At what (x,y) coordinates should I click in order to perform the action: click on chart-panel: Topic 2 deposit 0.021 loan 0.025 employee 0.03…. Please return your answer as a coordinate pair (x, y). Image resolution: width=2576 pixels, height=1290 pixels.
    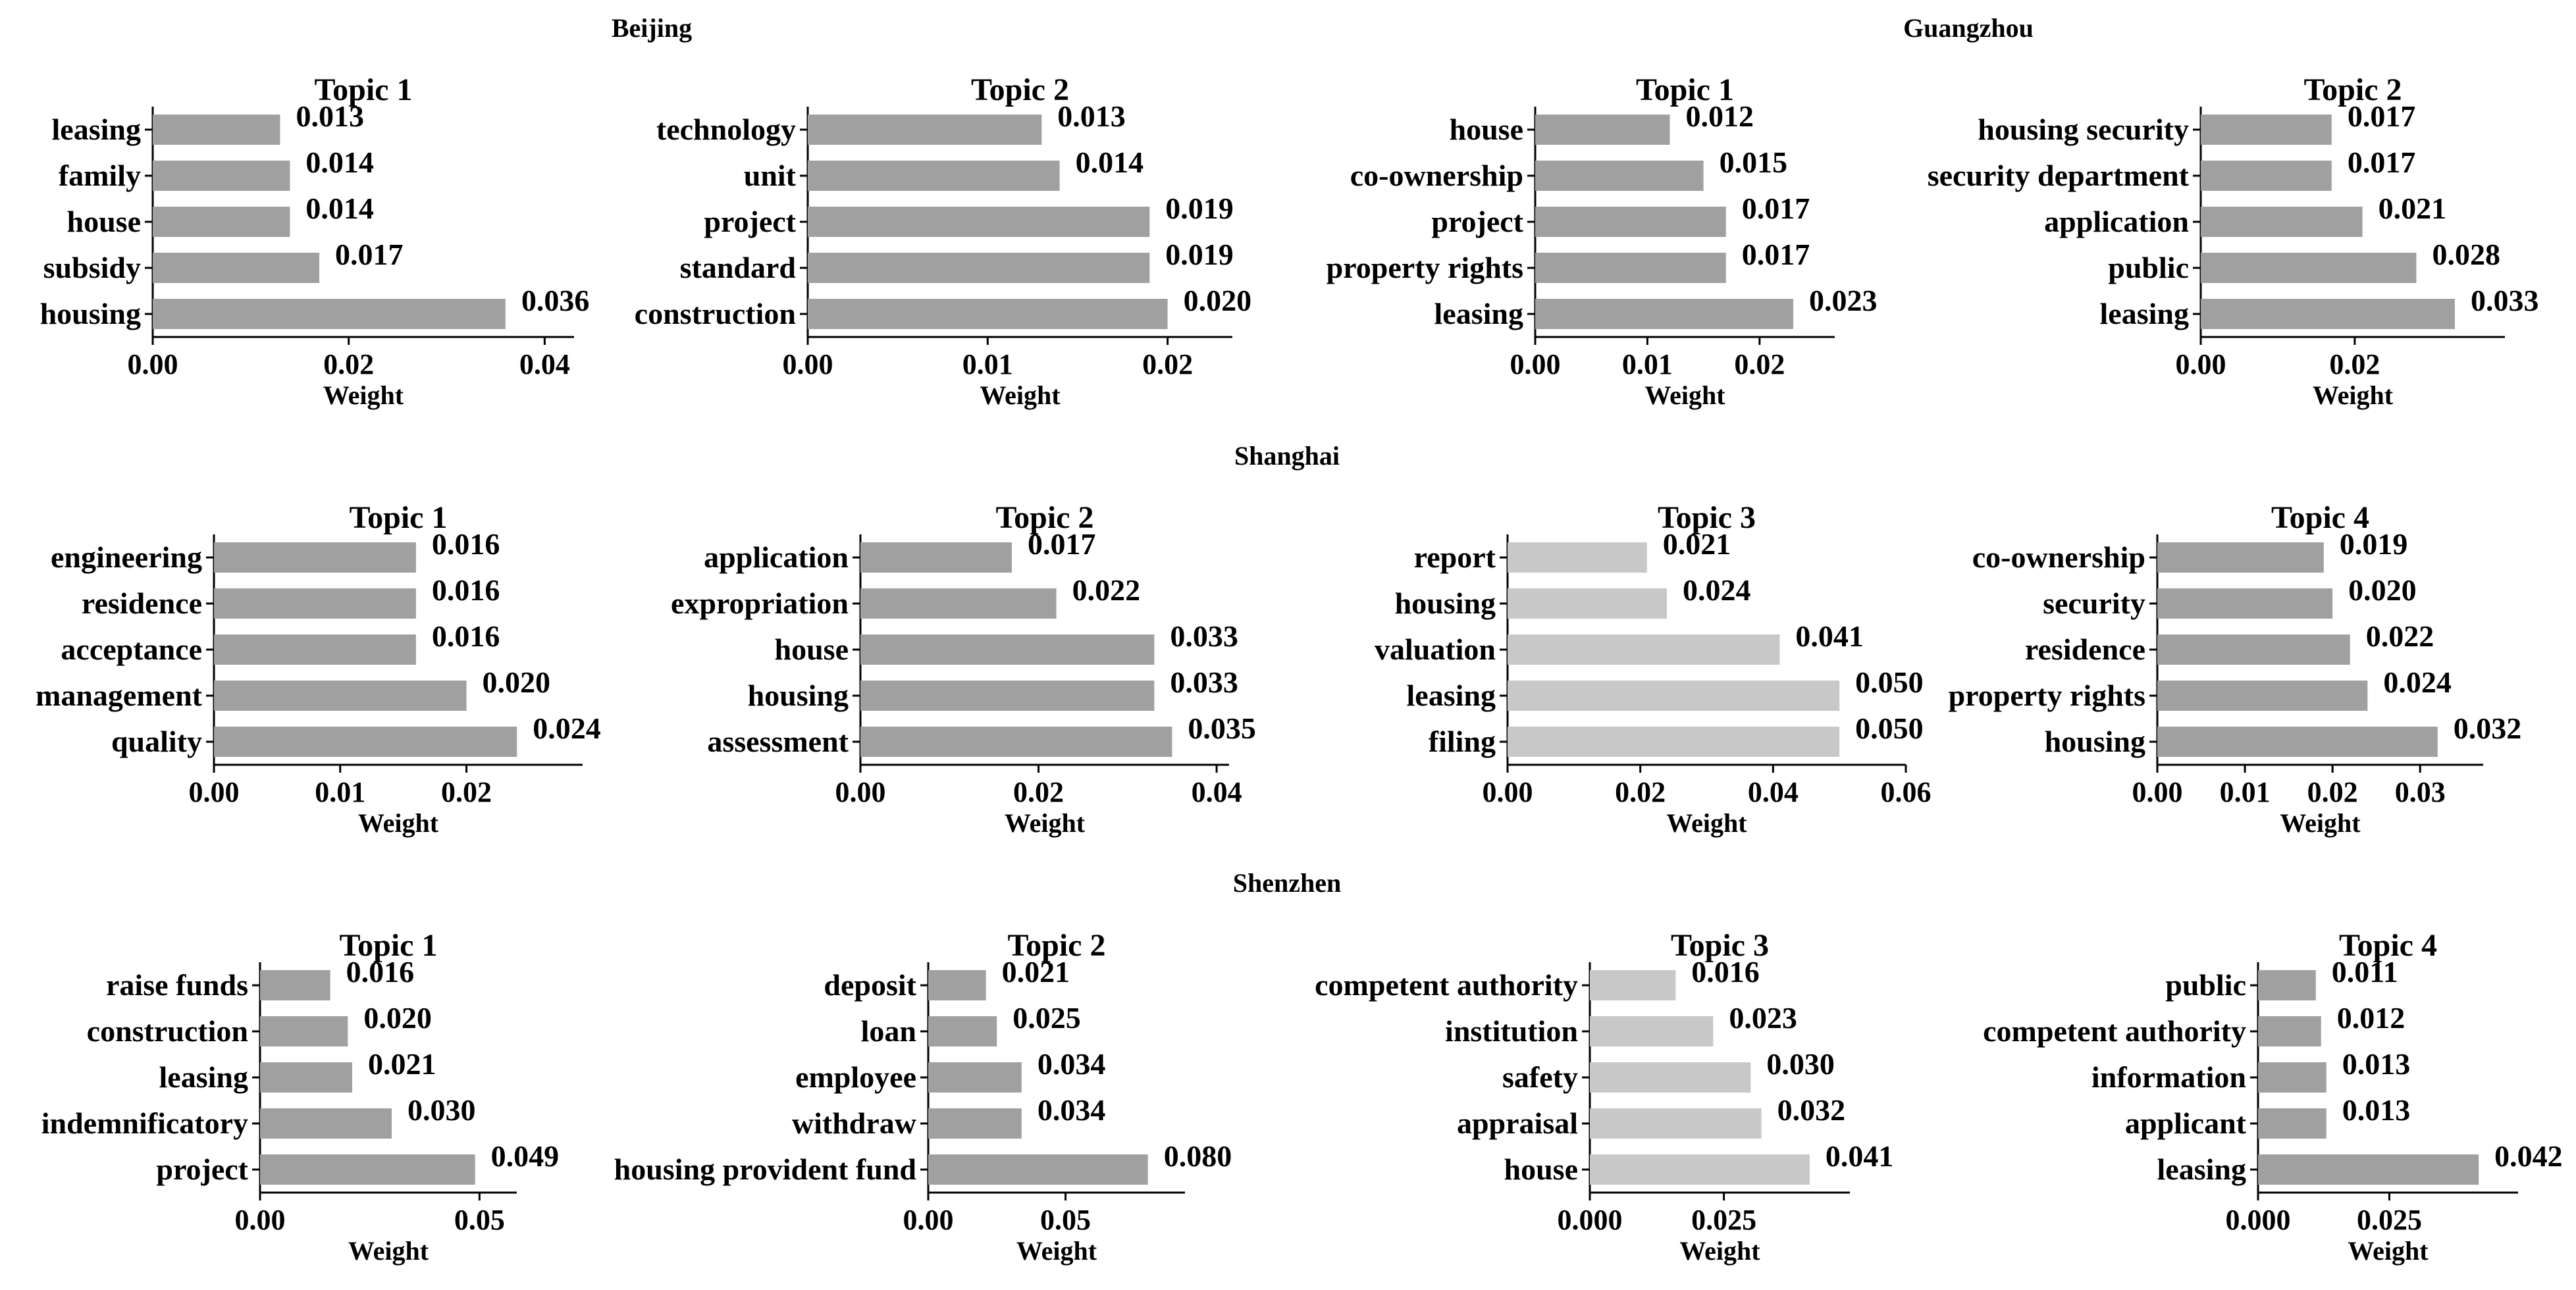
    Looking at the image, I should click on (923, 1097).